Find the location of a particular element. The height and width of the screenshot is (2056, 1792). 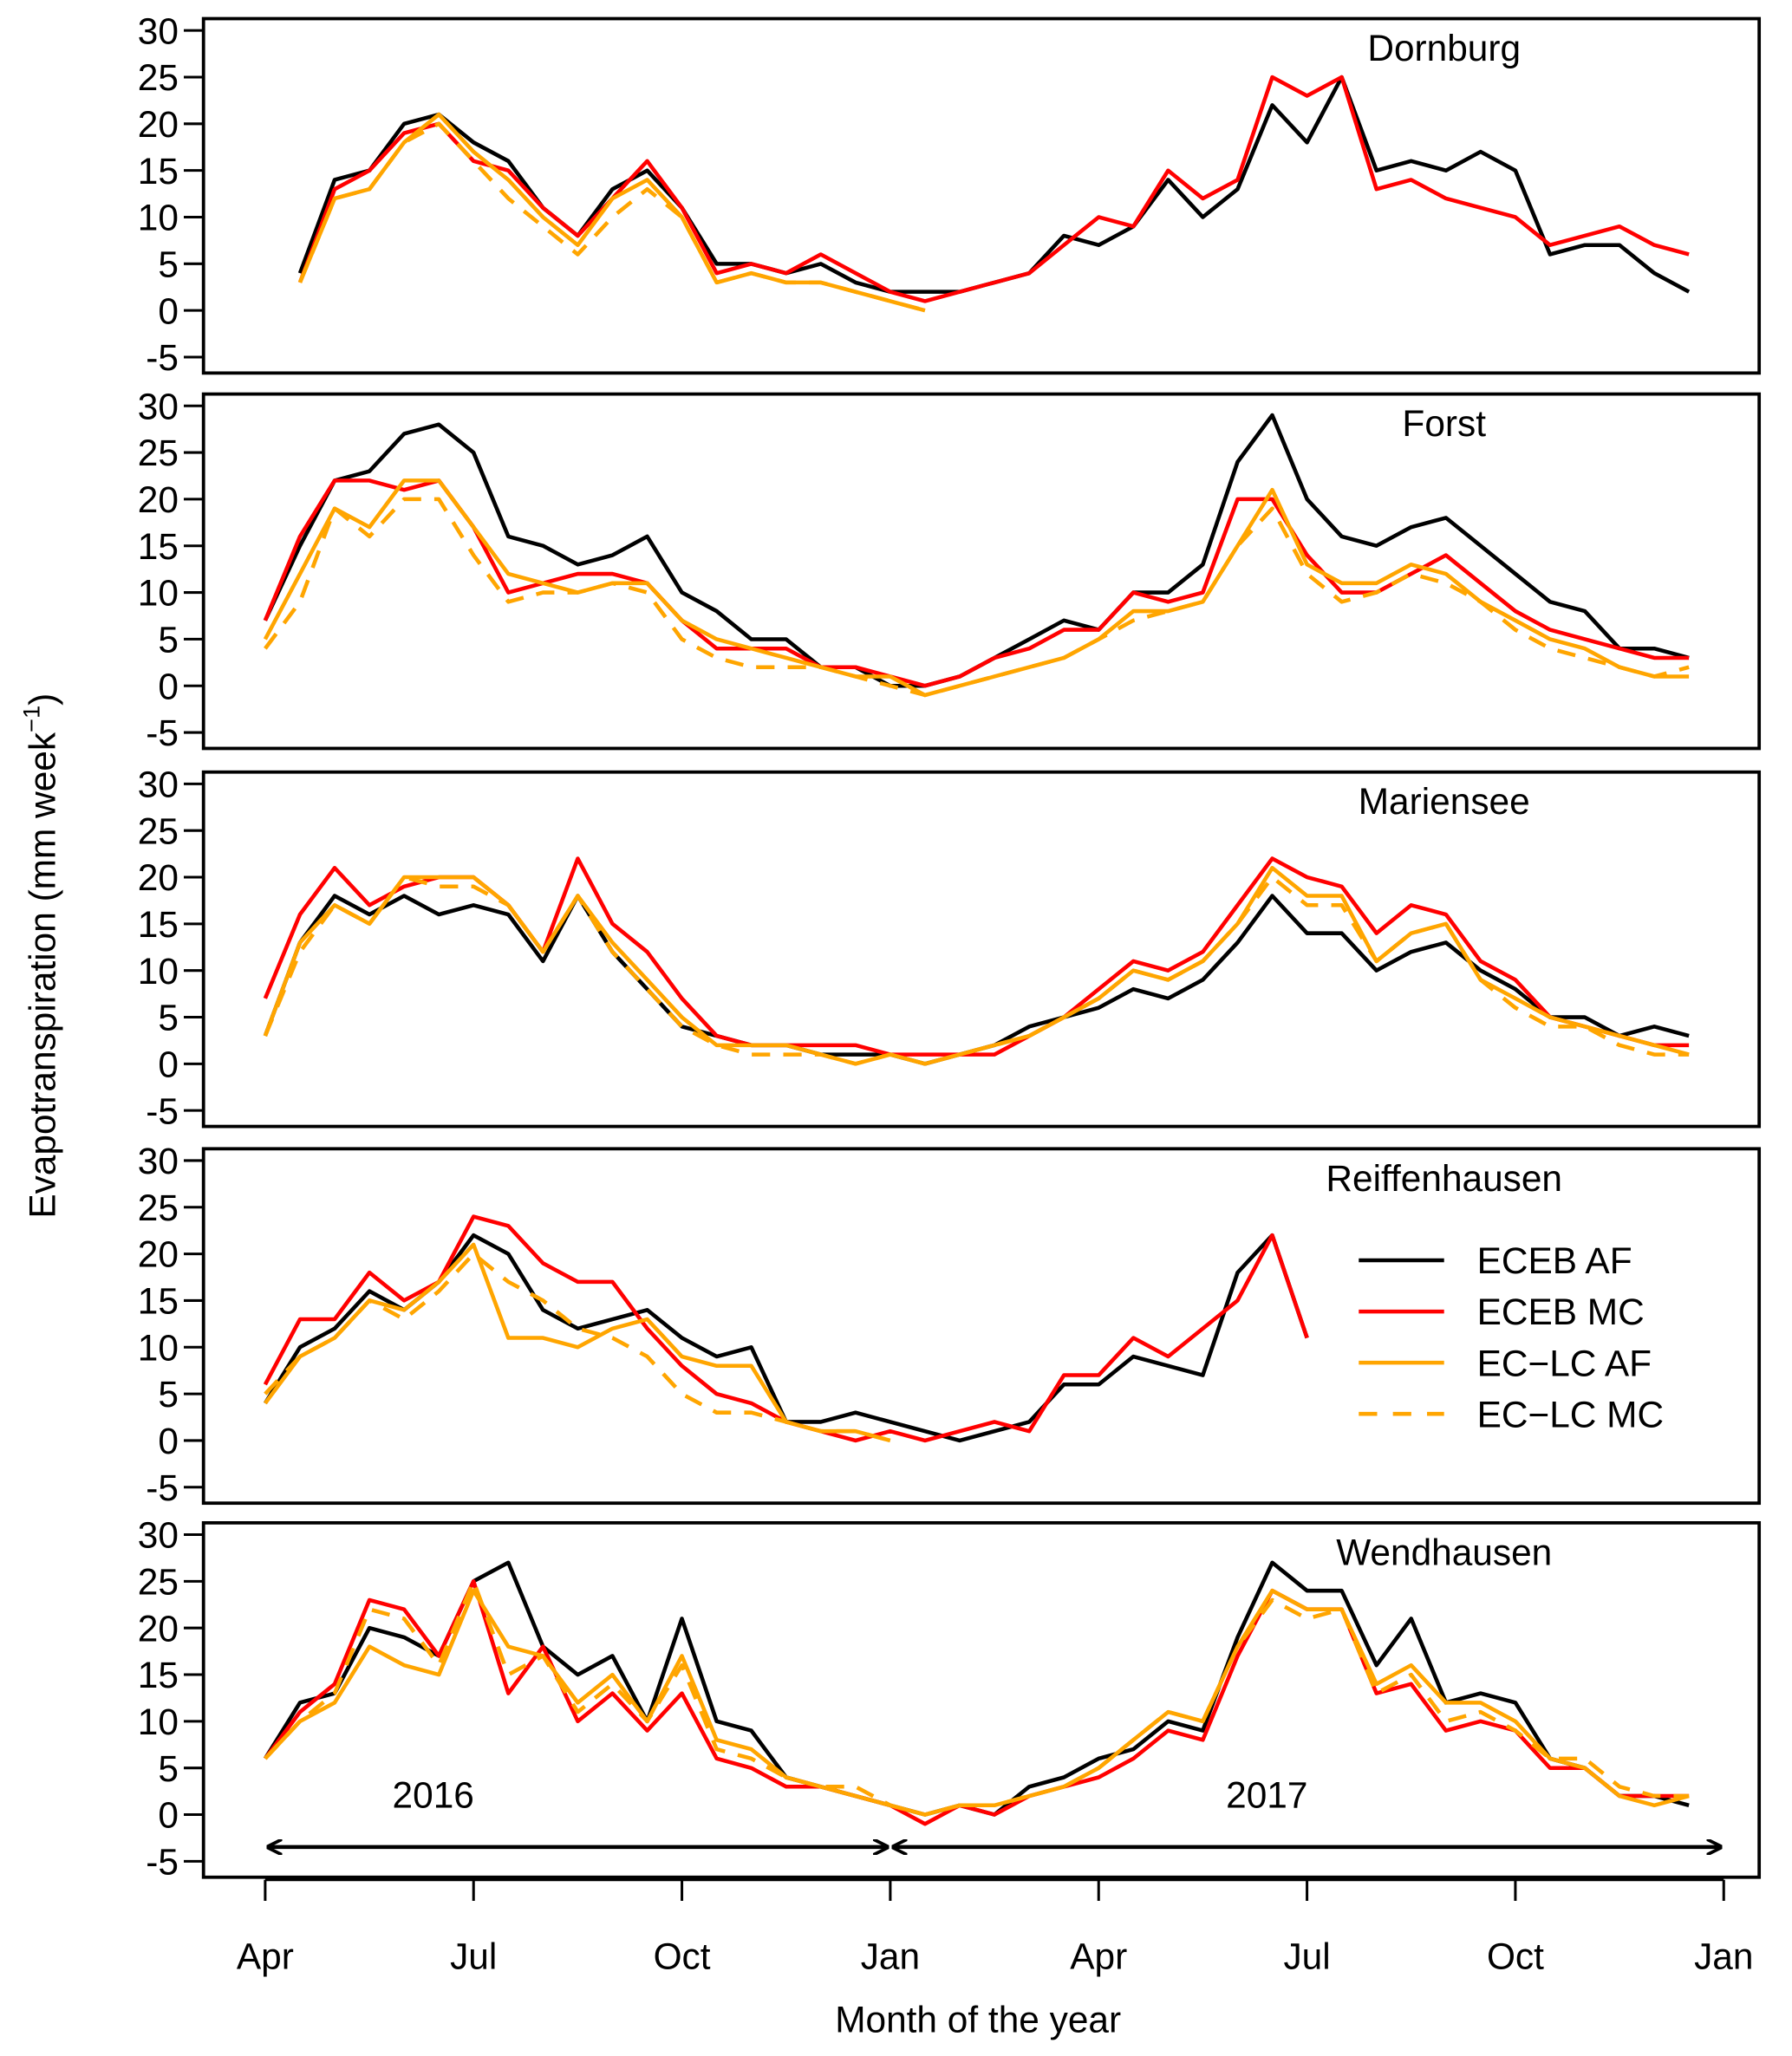

legend: ECEB AF ECEB MC EC−LC AF EC−LC MC is located at coordinates (1511, 1337).